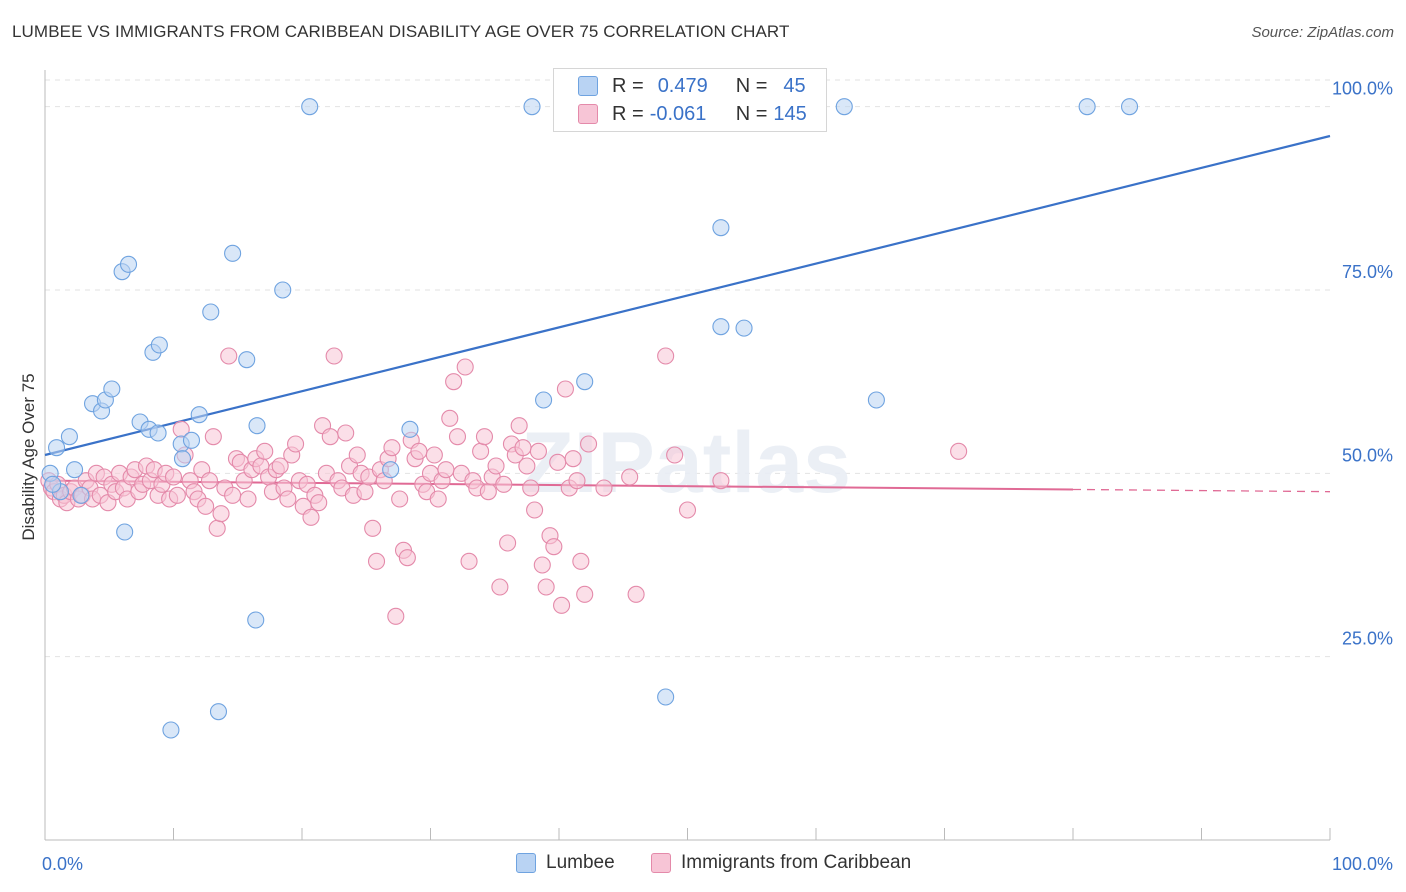 This screenshot has height=892, width=1406. What do you see at coordinates (1367, 639) in the screenshot?
I see `y-tick-label: 25.0%` at bounding box center [1367, 639].